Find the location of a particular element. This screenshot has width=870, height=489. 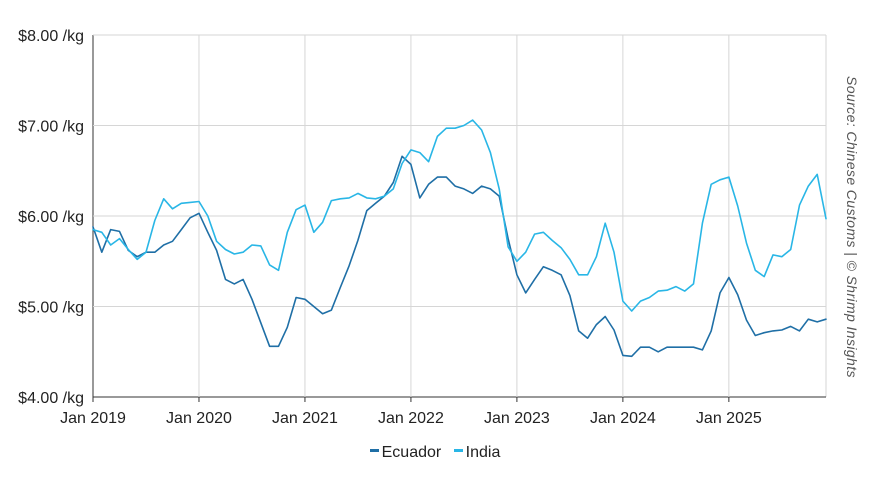

legend: Ecuador India is located at coordinates (435, 453).